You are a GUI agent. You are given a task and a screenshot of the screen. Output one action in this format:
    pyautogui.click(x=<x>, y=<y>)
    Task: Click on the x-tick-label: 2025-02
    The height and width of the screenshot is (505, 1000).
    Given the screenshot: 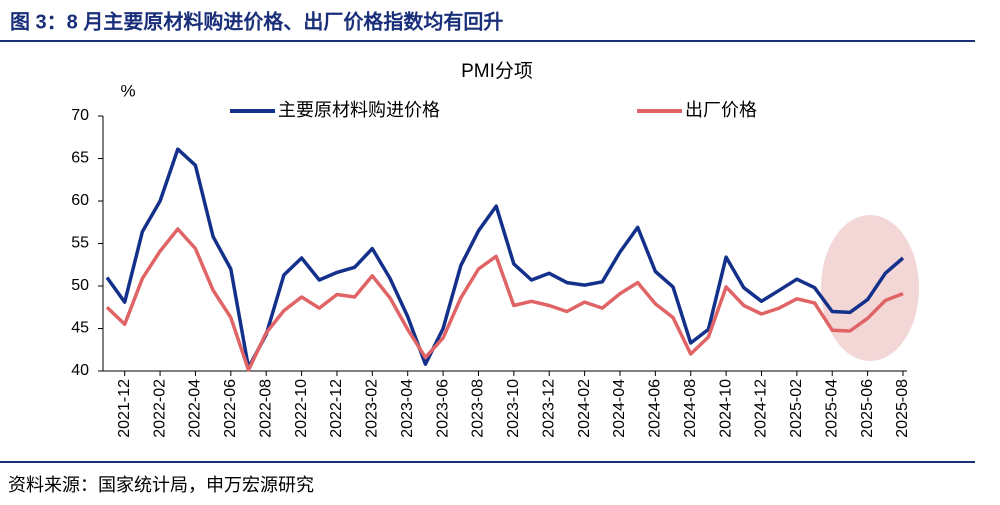 What is the action you would take?
    pyautogui.click(x=796, y=408)
    